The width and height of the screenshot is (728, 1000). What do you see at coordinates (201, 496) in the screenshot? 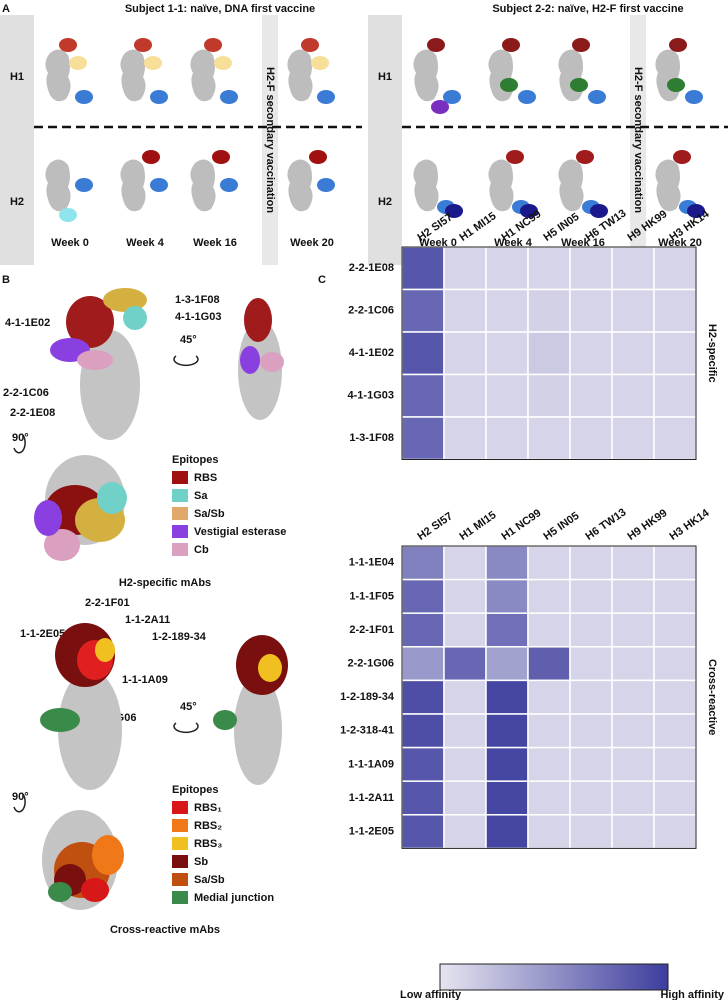
I see `legend-label: Sa` at bounding box center [201, 496].